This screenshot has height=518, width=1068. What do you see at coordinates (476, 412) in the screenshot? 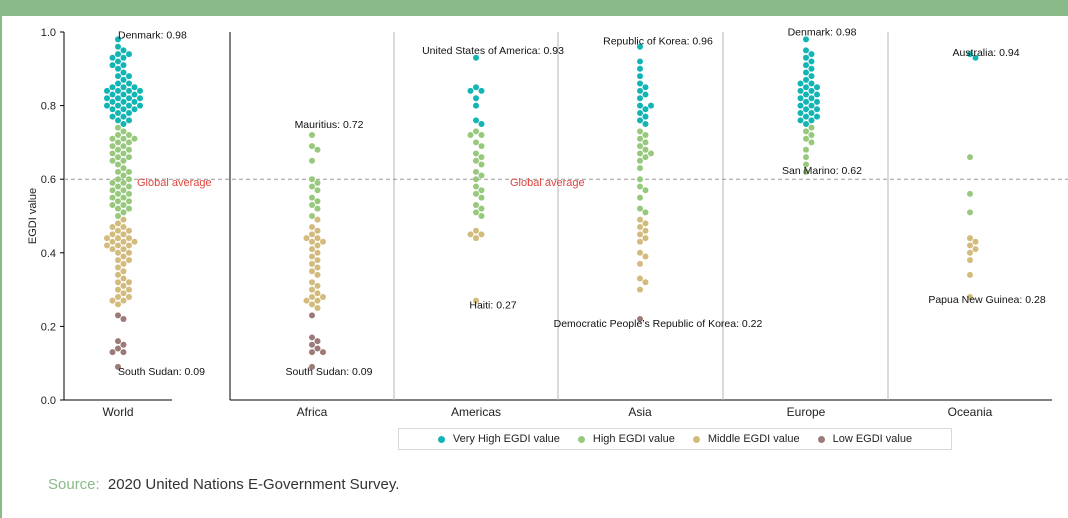
I see `category-label: Americas` at bounding box center [476, 412].